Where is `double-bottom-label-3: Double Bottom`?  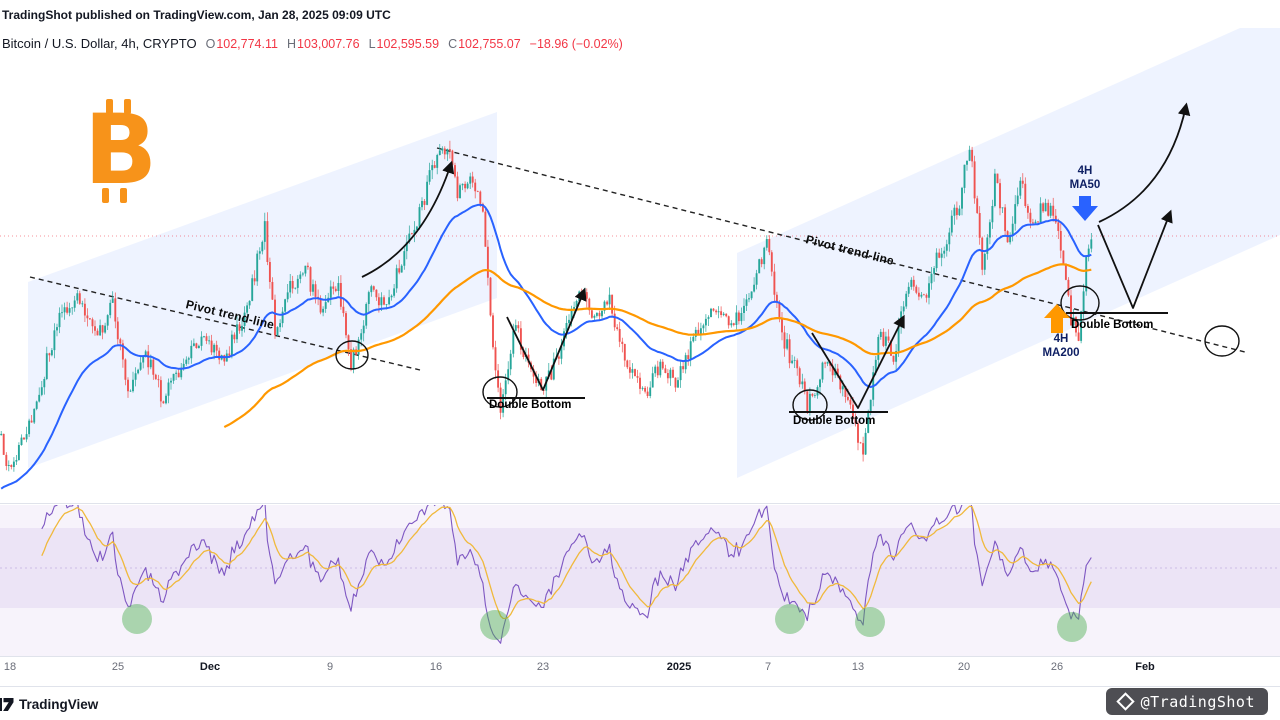
double-bottom-label-3: Double Bottom is located at coordinates (1112, 325).